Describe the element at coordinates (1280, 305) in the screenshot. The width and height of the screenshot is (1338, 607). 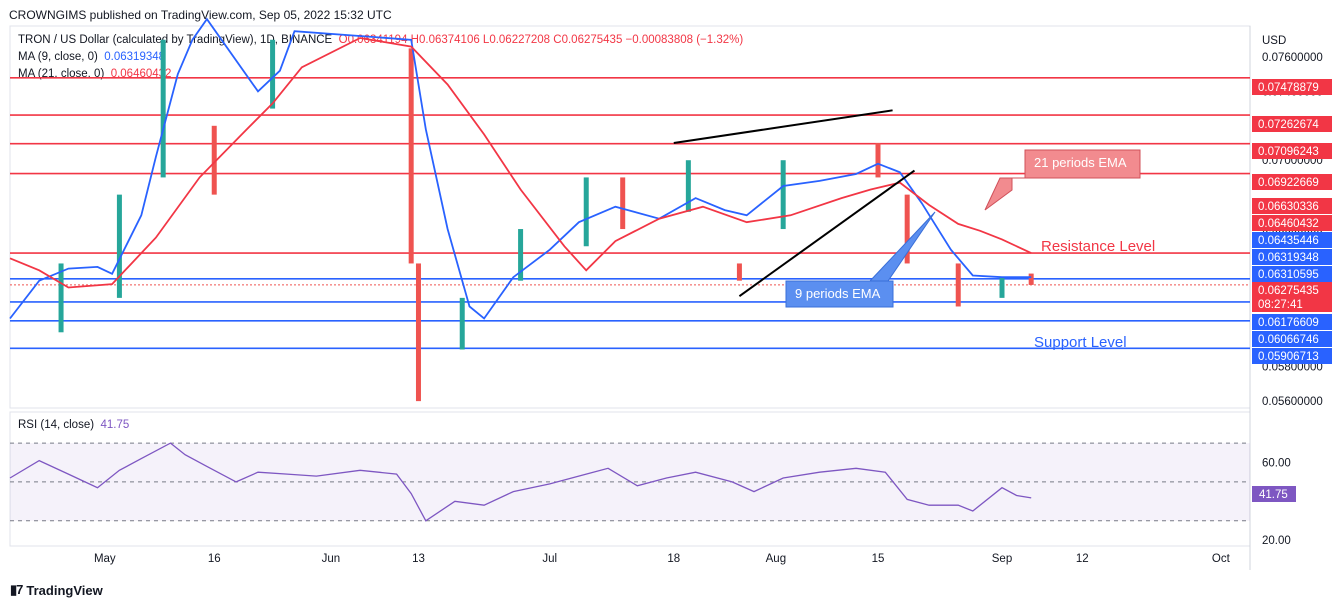
I see `price-tag-text: 08:27:41` at that location.